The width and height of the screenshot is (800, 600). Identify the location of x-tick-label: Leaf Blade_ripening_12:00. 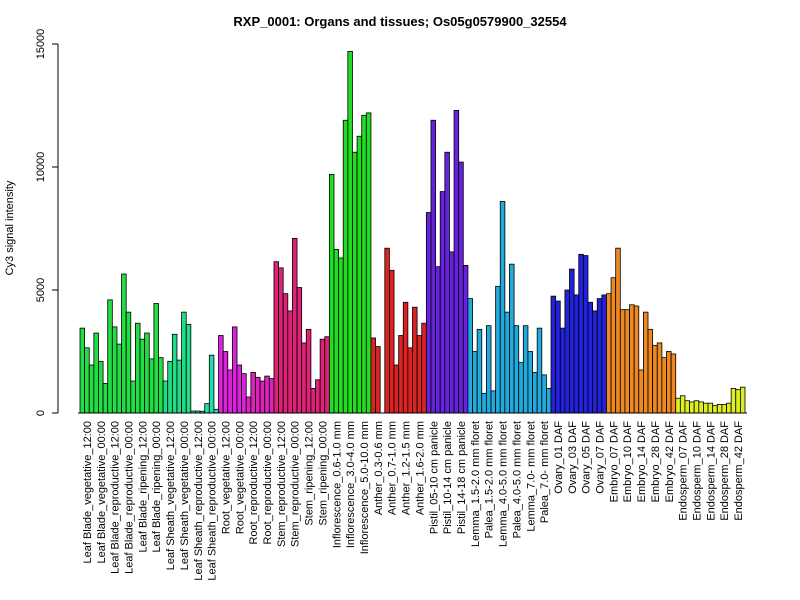
(143, 487).